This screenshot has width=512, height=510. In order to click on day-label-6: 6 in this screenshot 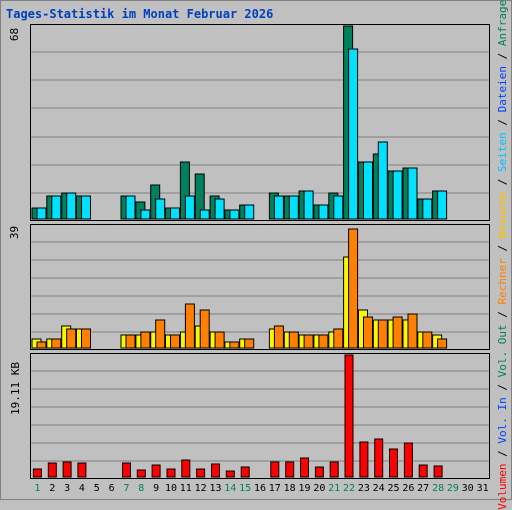, I will do `click(111, 488)`.